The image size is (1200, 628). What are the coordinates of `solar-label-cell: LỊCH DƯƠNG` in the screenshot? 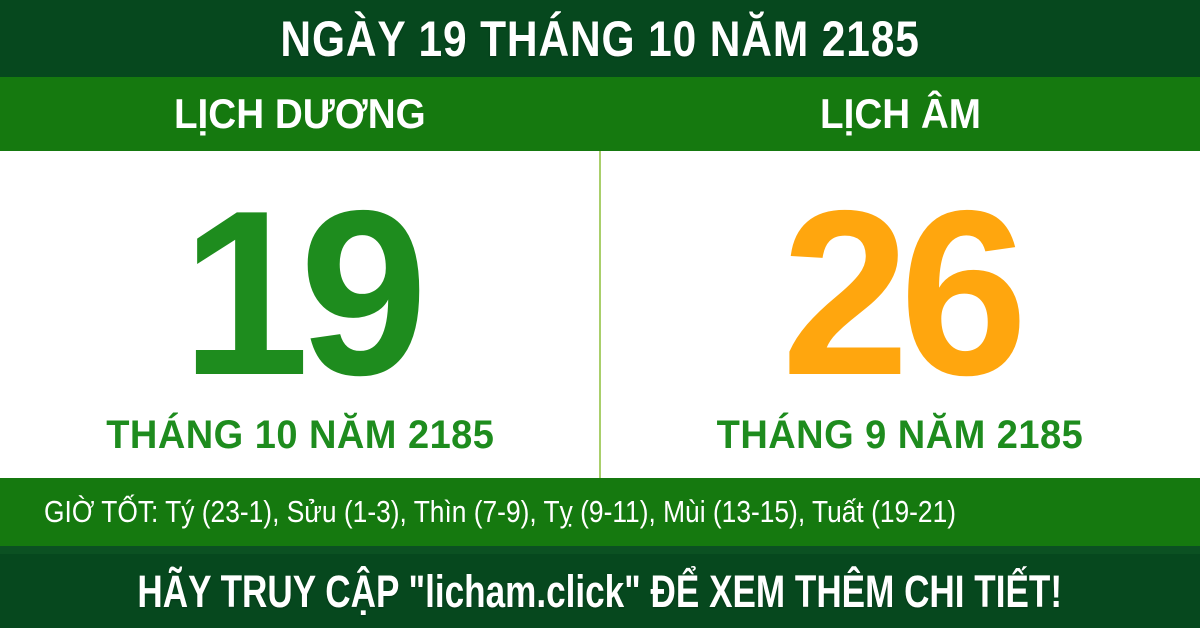 It's located at (300, 114).